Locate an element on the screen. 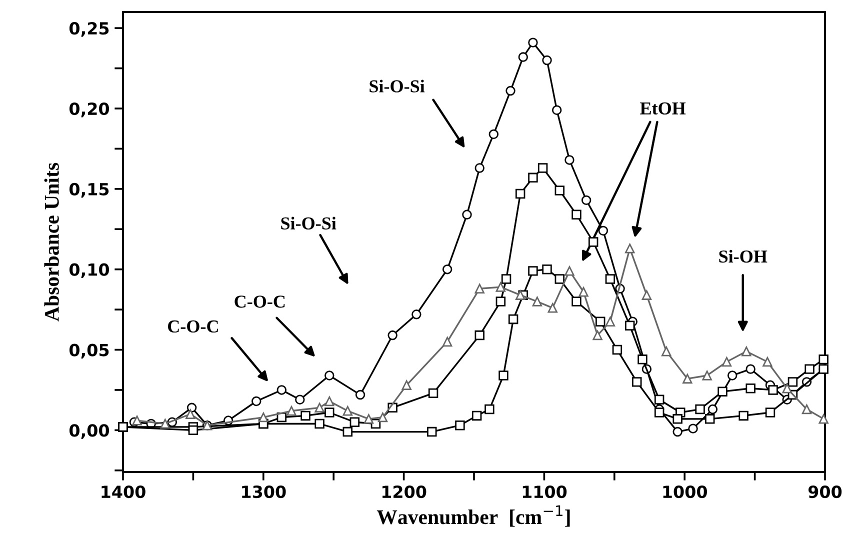  y-tick-label: 0,10 is located at coordinates (89, 270).